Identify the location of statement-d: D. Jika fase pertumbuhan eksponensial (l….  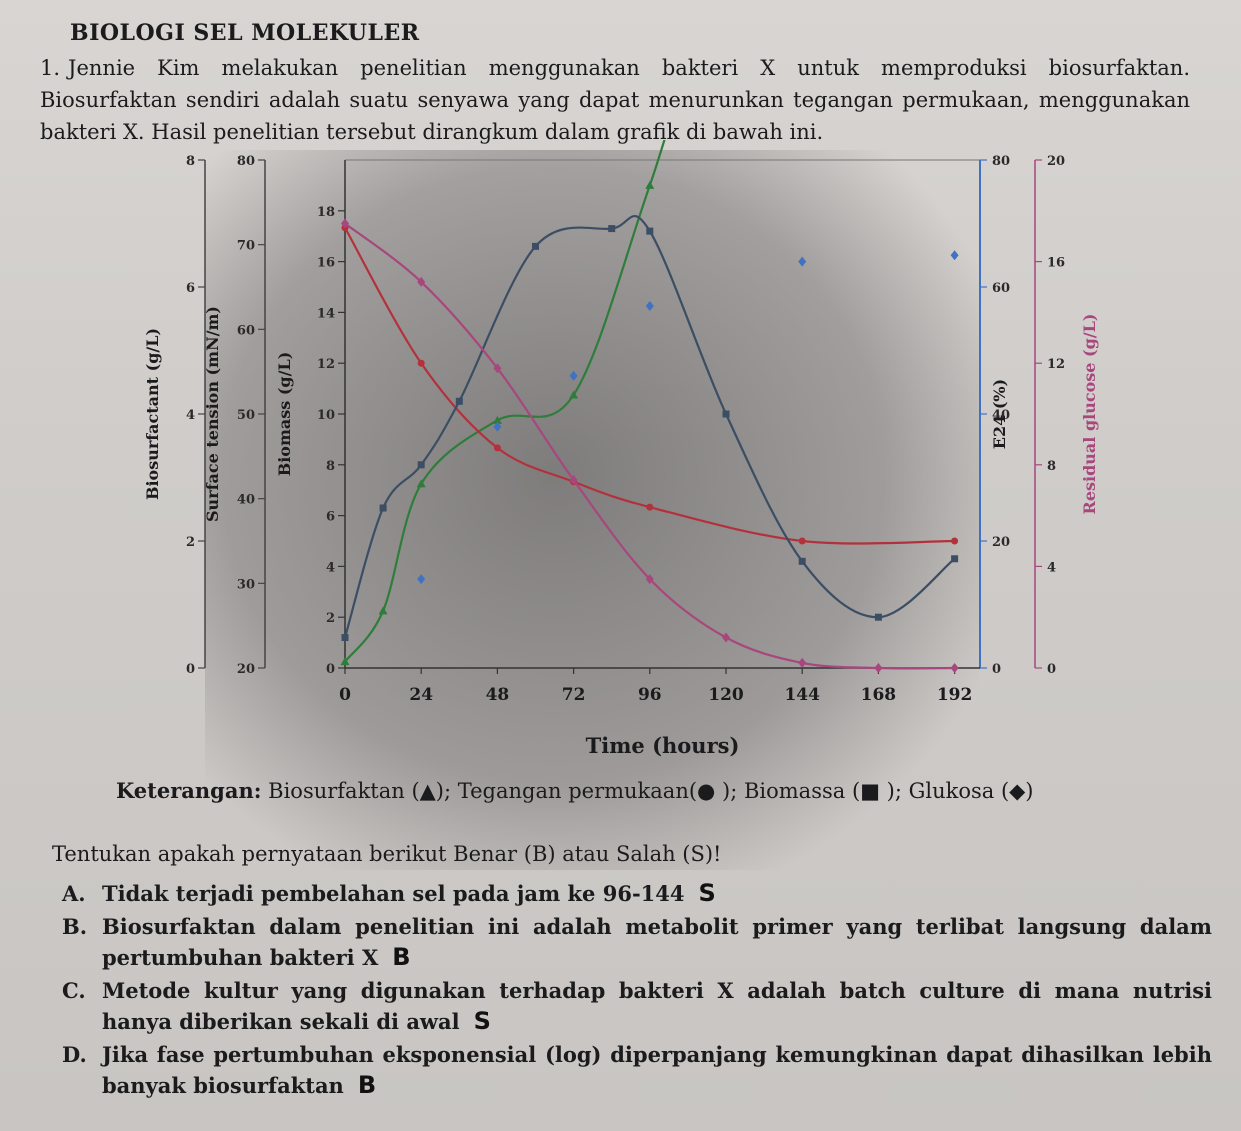
(637, 1070).